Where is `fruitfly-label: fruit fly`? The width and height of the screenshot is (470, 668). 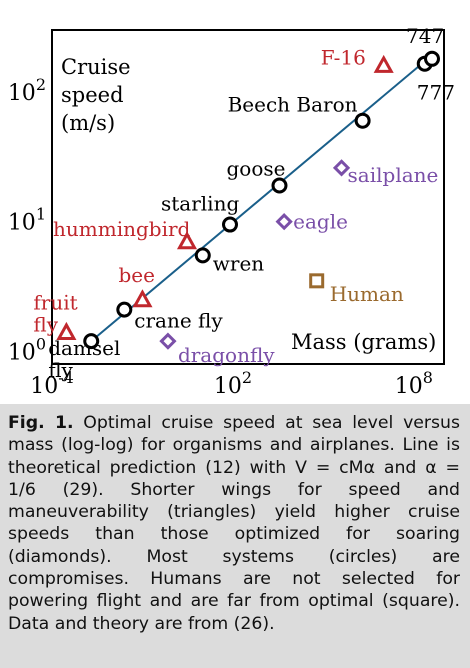 fruitfly-label: fruit fly is located at coordinates (55, 313).